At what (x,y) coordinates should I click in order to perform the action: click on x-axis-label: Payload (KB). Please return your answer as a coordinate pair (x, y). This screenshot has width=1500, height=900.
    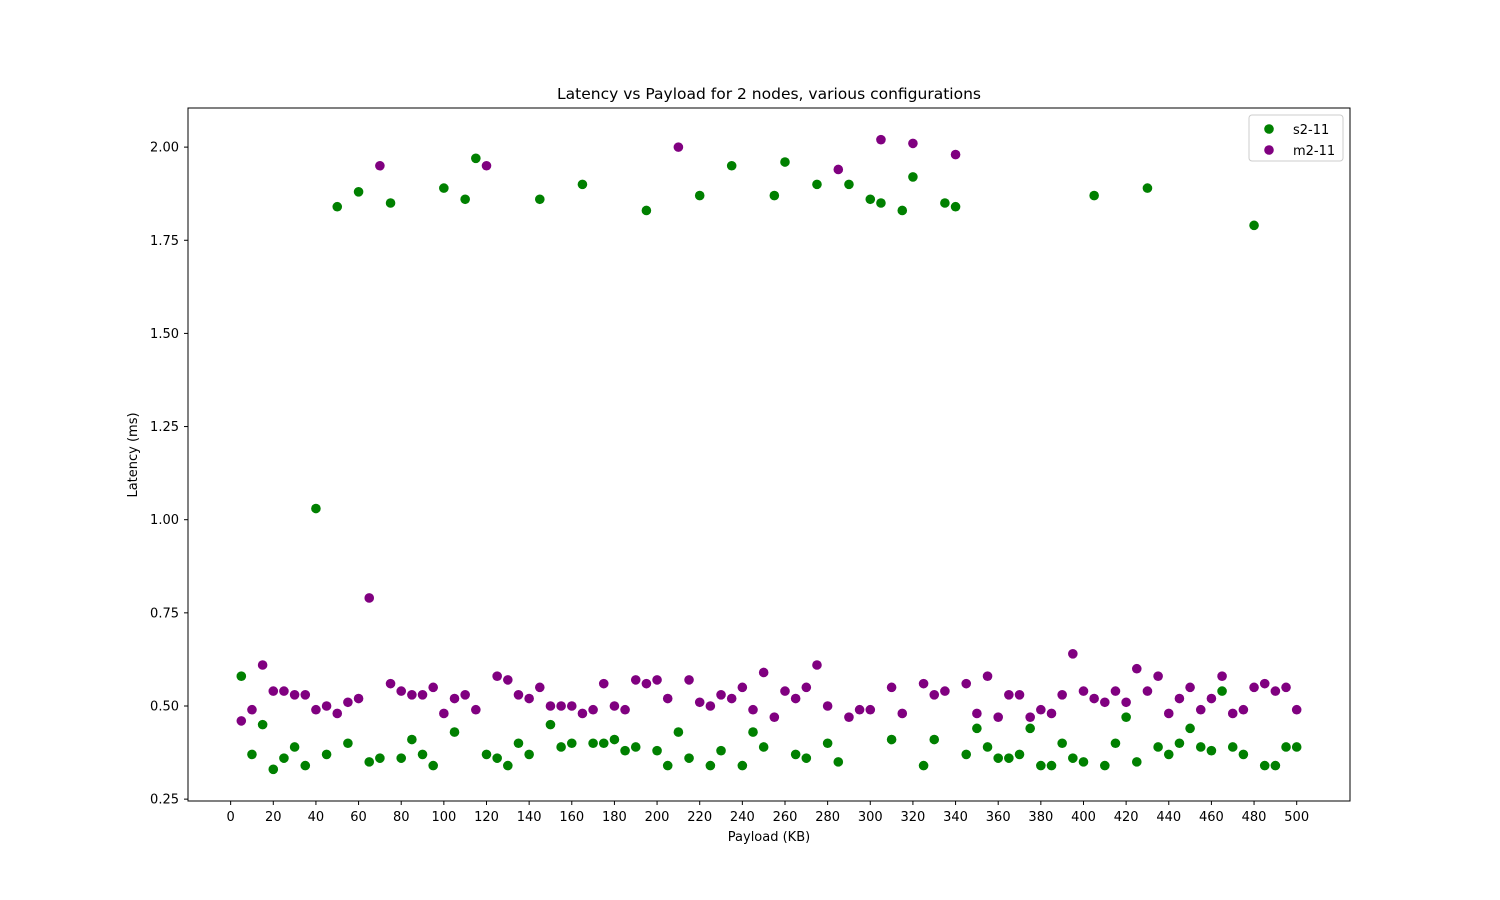
    Looking at the image, I should click on (769, 837).